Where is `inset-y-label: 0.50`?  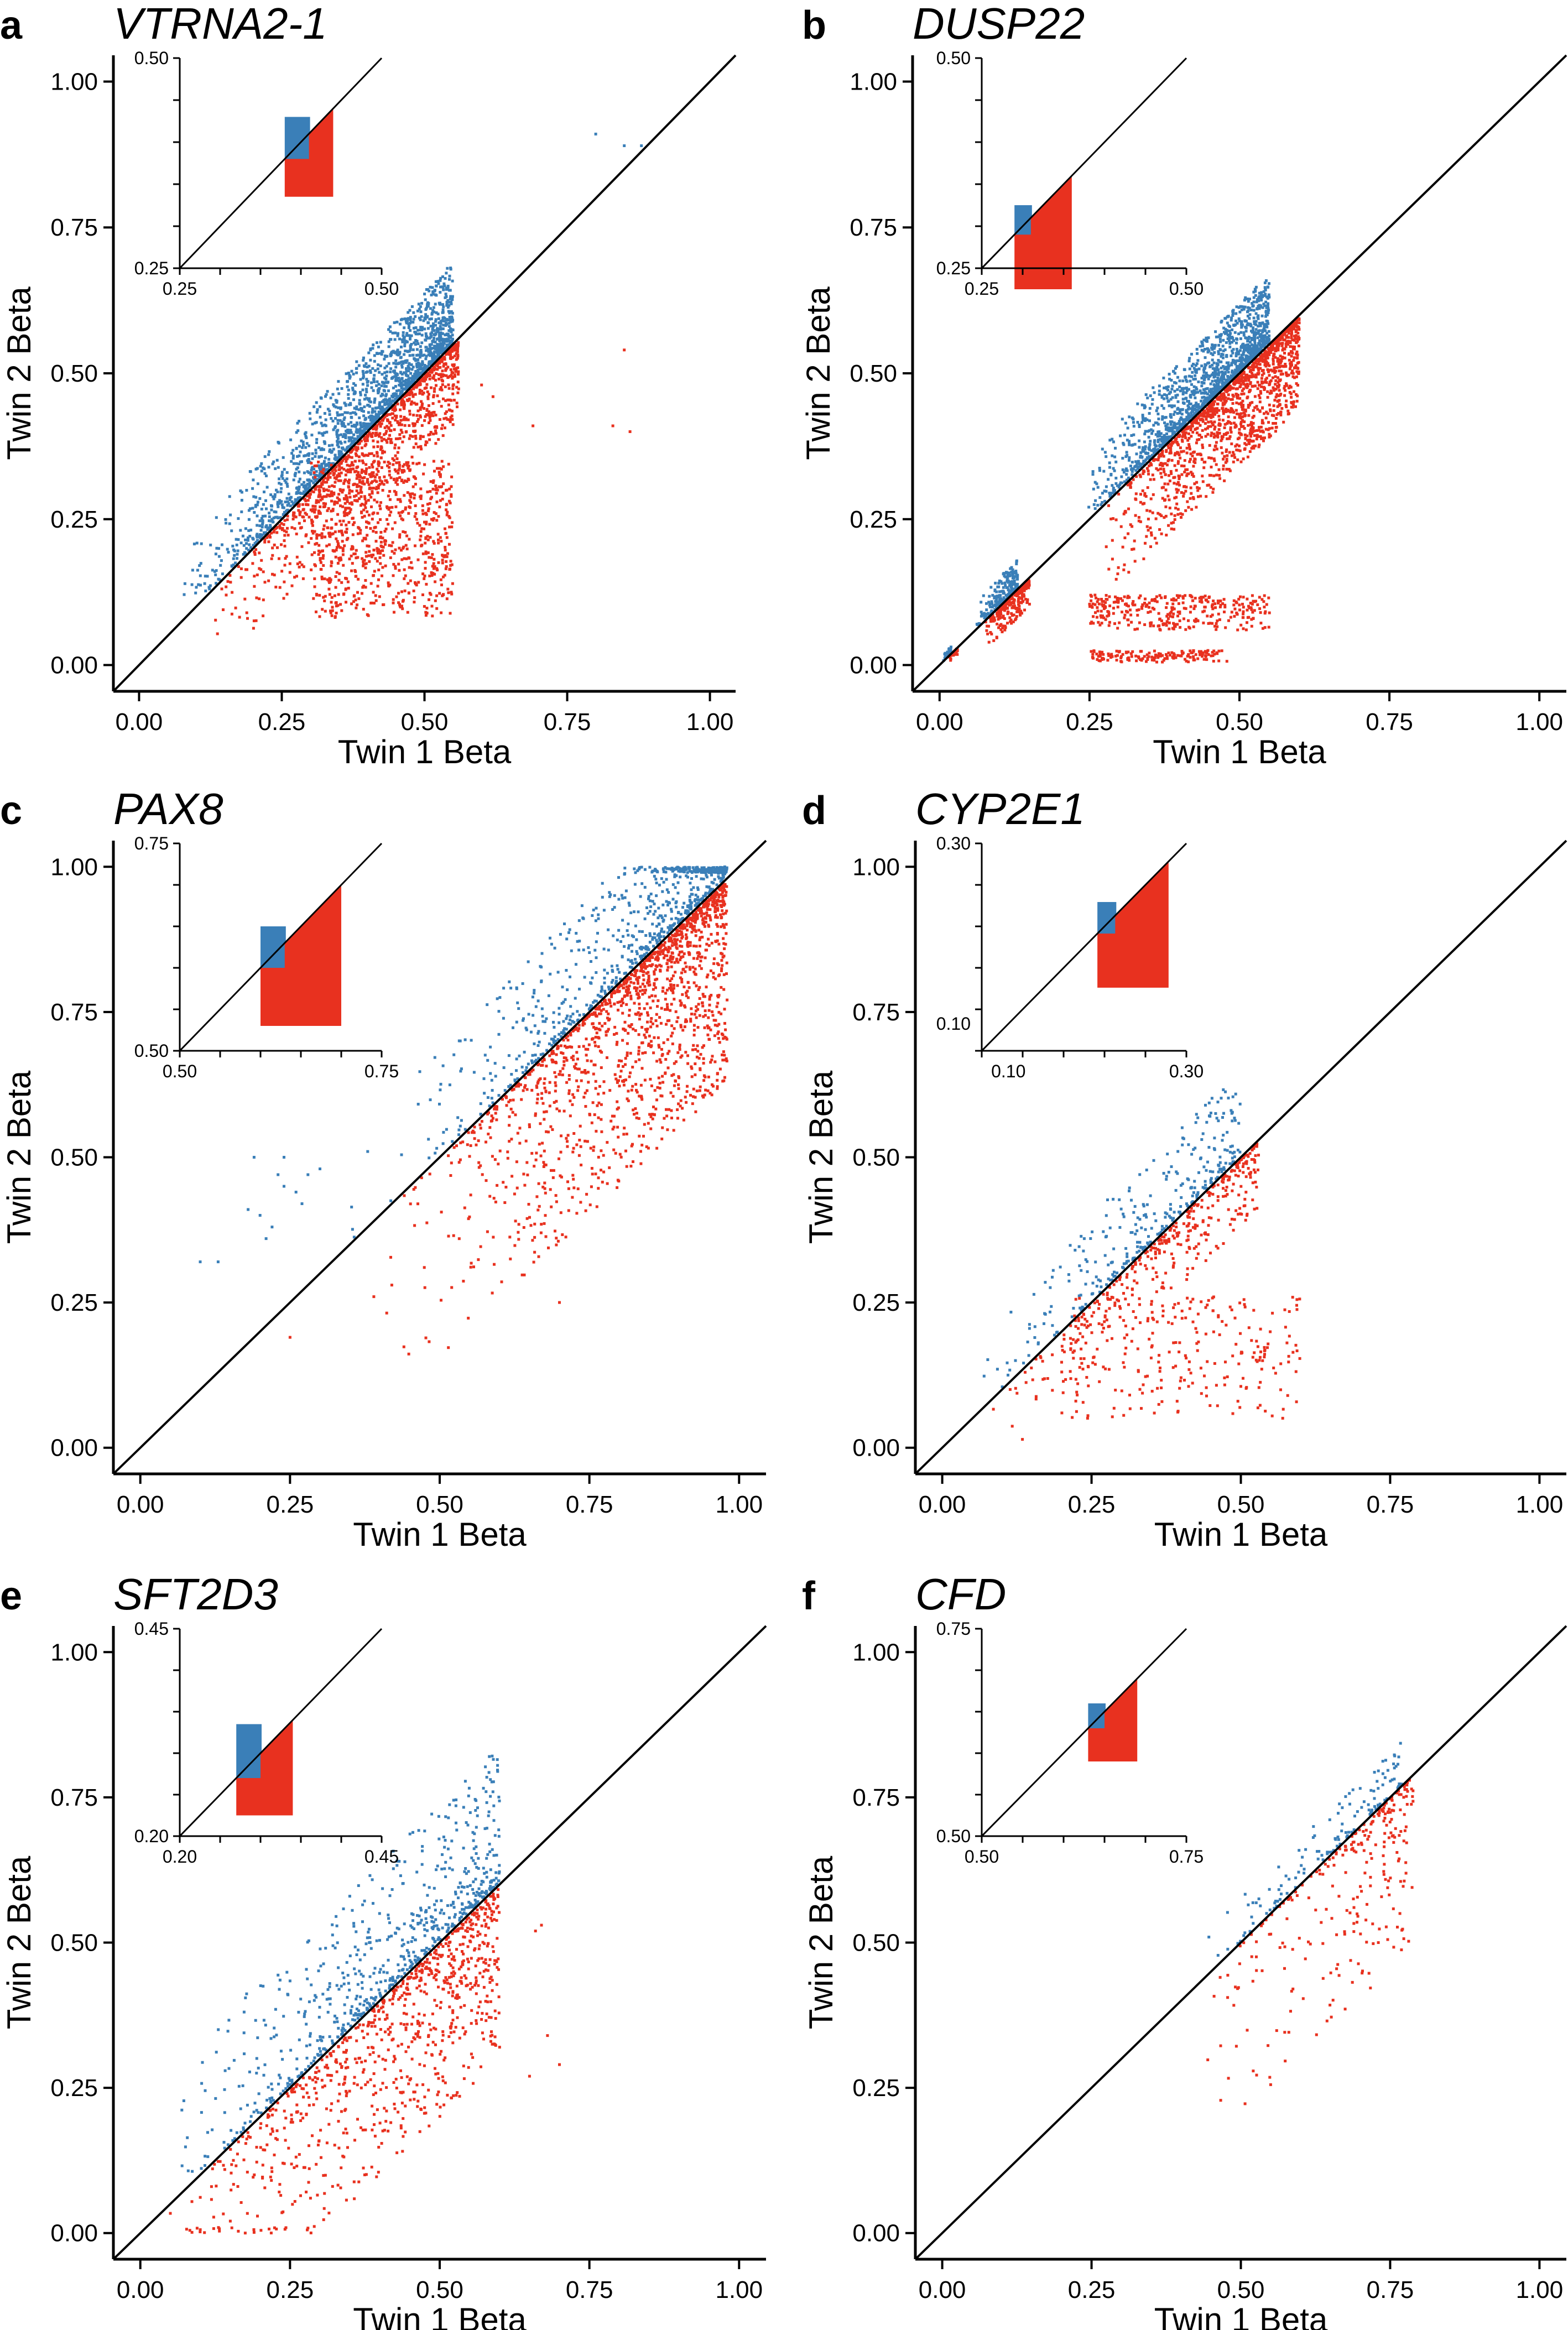 inset-y-label: 0.50 is located at coordinates (151, 58).